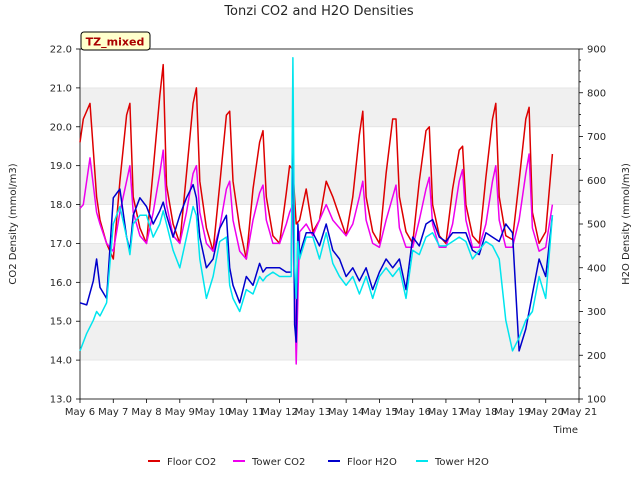  What do you see at coordinates (412, 412) in the screenshot?
I see `x-tick-label: May 16` at bounding box center [412, 412].